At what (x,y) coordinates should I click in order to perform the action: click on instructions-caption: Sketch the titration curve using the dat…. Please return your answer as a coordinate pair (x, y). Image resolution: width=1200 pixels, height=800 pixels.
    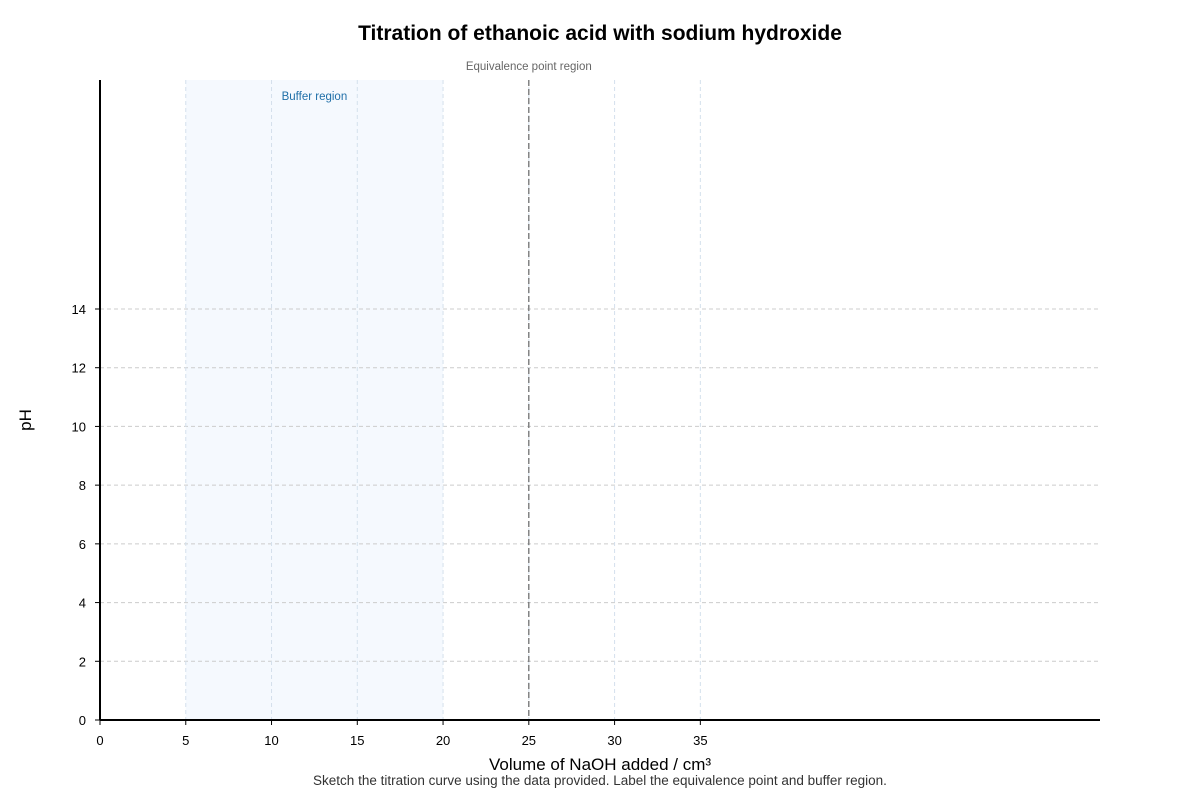
    Looking at the image, I should click on (600, 780).